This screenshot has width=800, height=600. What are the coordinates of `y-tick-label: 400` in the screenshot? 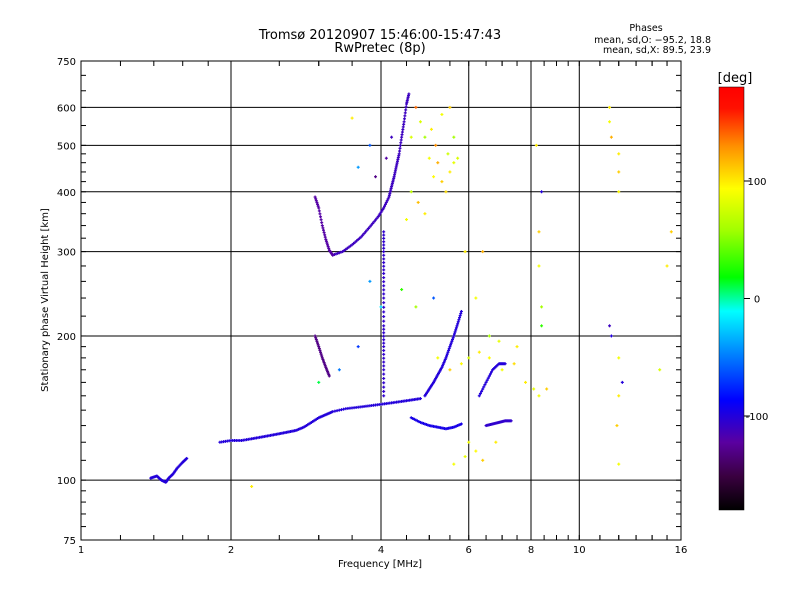 It's located at (66, 193).